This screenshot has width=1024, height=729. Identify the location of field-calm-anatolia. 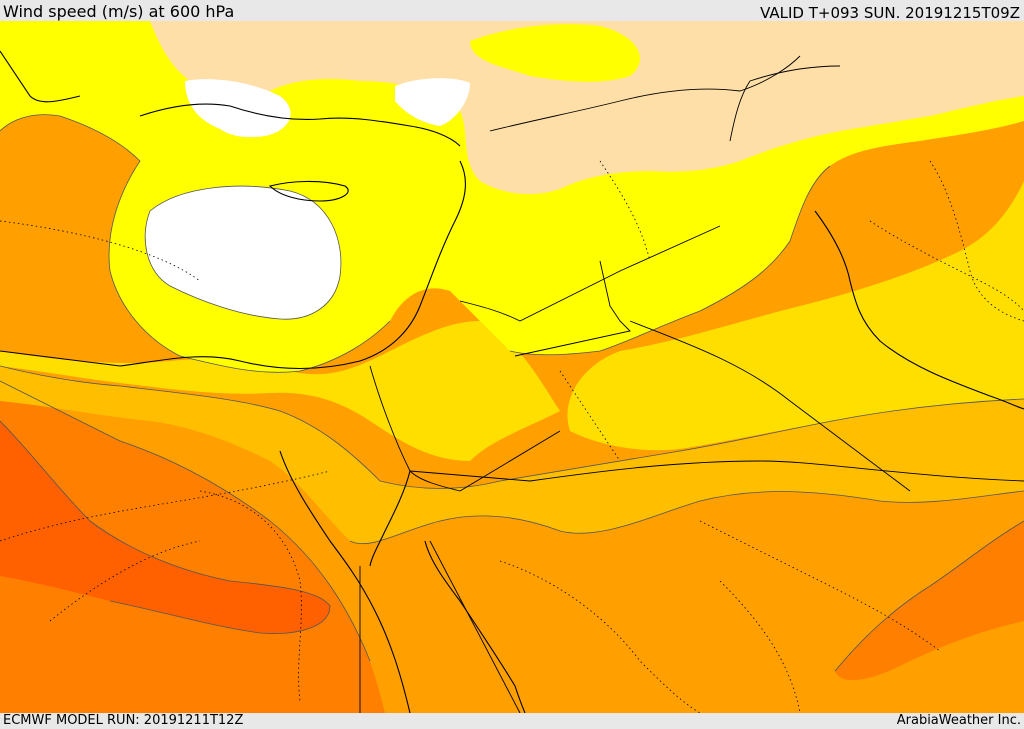
(432, 102).